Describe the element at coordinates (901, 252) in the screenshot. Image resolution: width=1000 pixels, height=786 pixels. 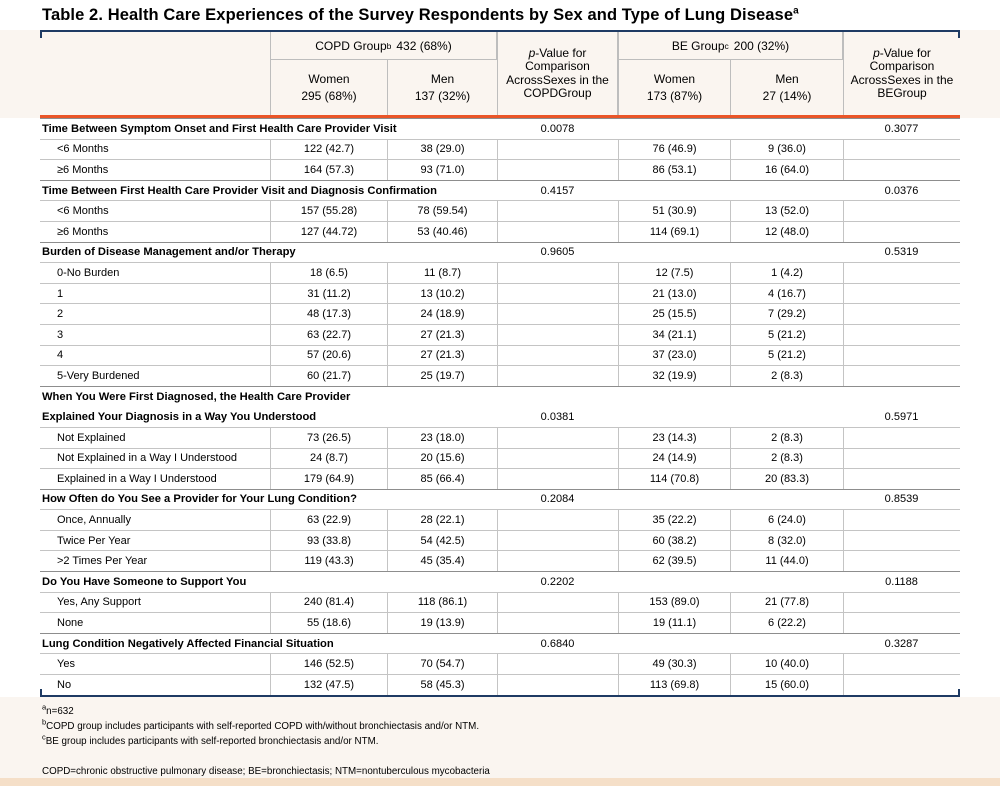
I see `pvalue-be: 0.5319` at that location.